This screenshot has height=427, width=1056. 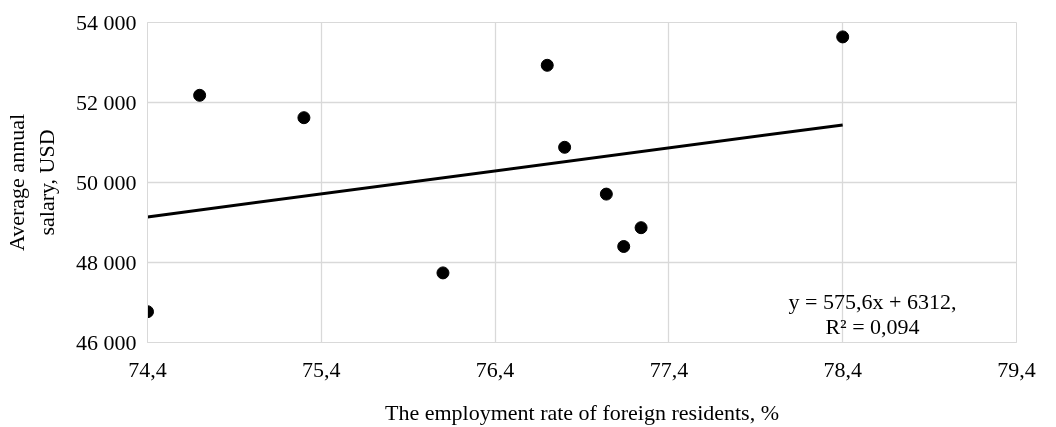 What do you see at coordinates (31, 182) in the screenshot?
I see `y-axis-title: Average annual salary, USD` at bounding box center [31, 182].